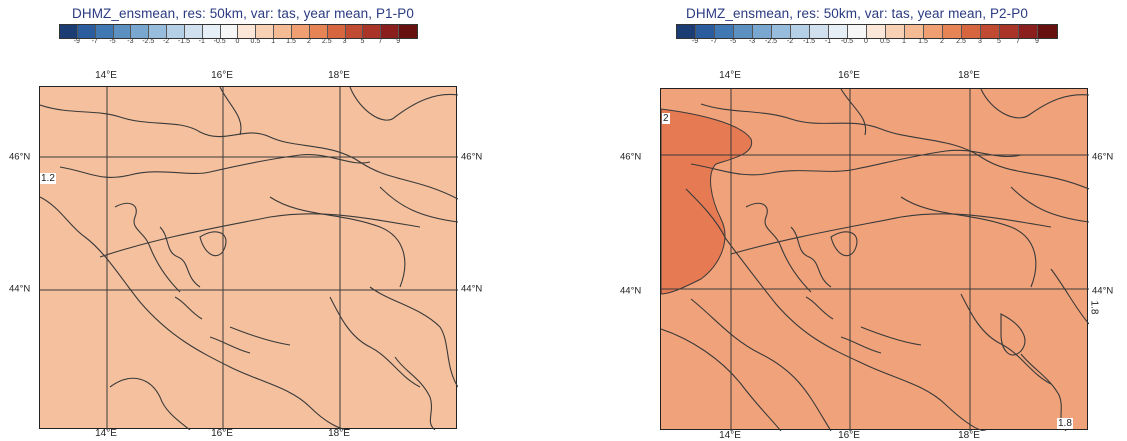 This screenshot has height=441, width=1127. I want to click on lon-label-bottom: 16°E, so click(222, 433).